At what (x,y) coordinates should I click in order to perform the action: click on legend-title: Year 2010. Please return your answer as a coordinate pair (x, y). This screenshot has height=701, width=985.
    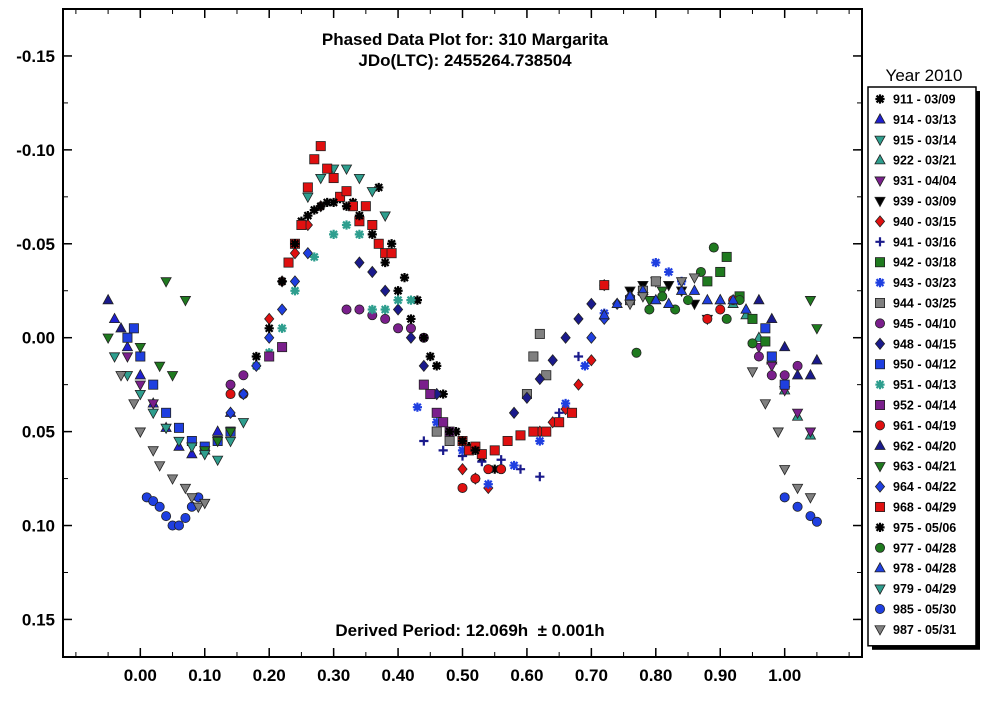
    Looking at the image, I should click on (924, 75).